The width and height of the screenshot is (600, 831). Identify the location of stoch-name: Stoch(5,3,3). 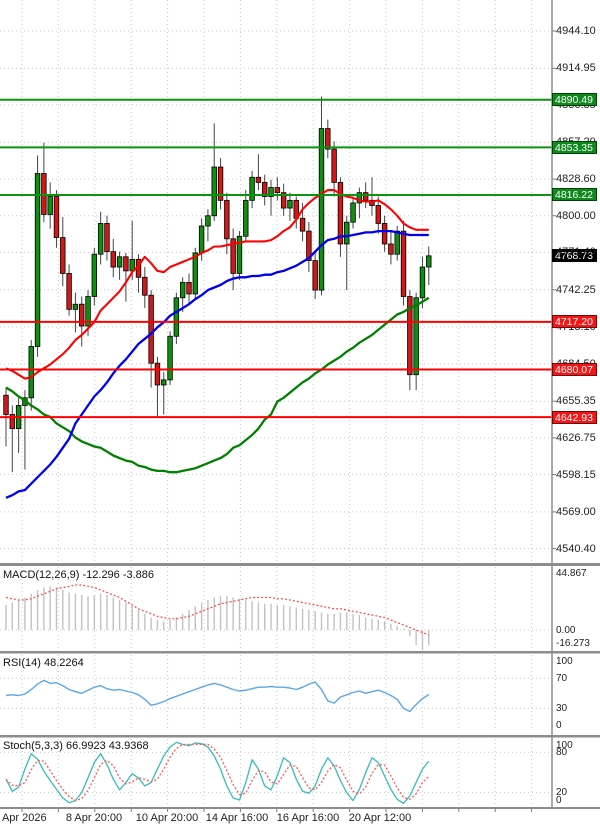
(33, 746).